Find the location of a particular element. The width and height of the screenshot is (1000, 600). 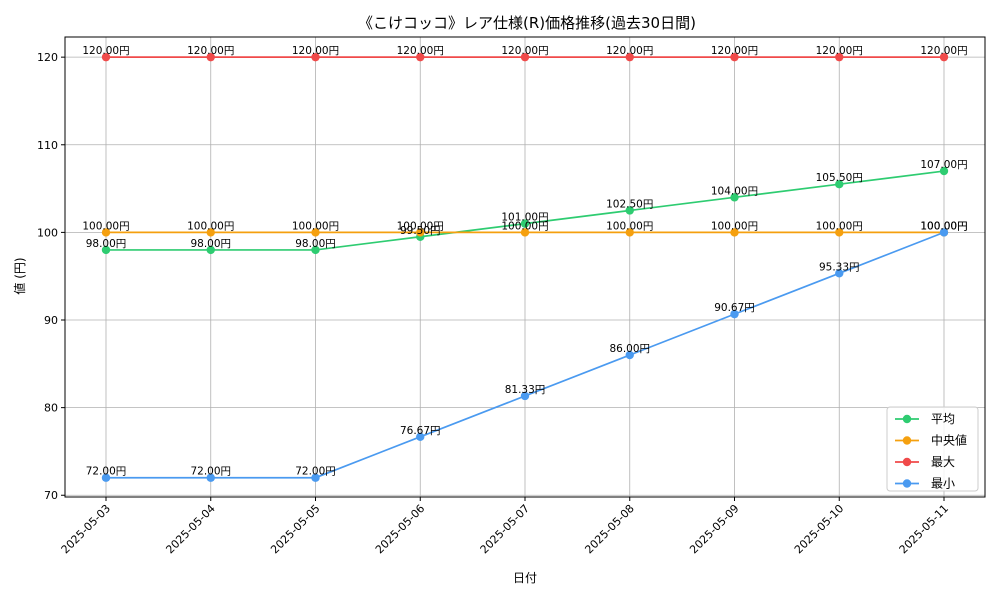

legend-entry: 最小 is located at coordinates (943, 484).